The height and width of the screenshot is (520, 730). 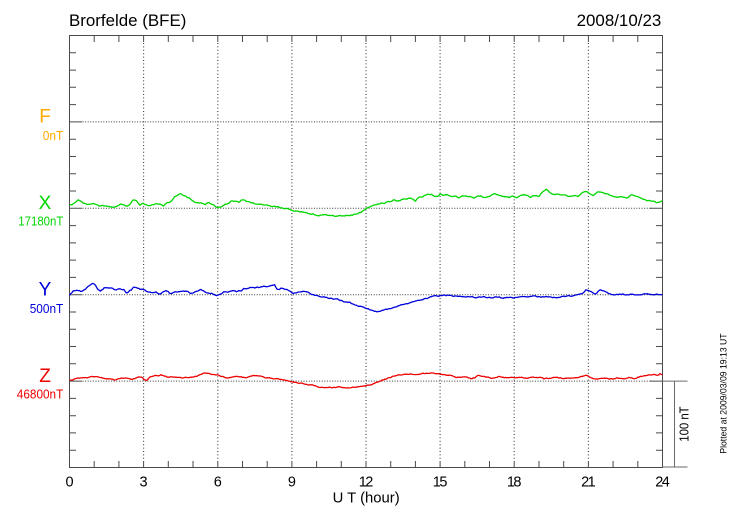 I want to click on svg-text: 6, so click(x=218, y=483).